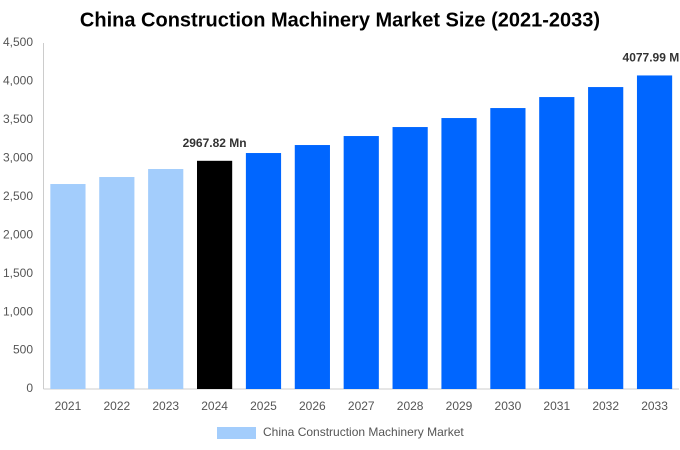  I want to click on y-tick-label: 2,500, so click(18, 196).